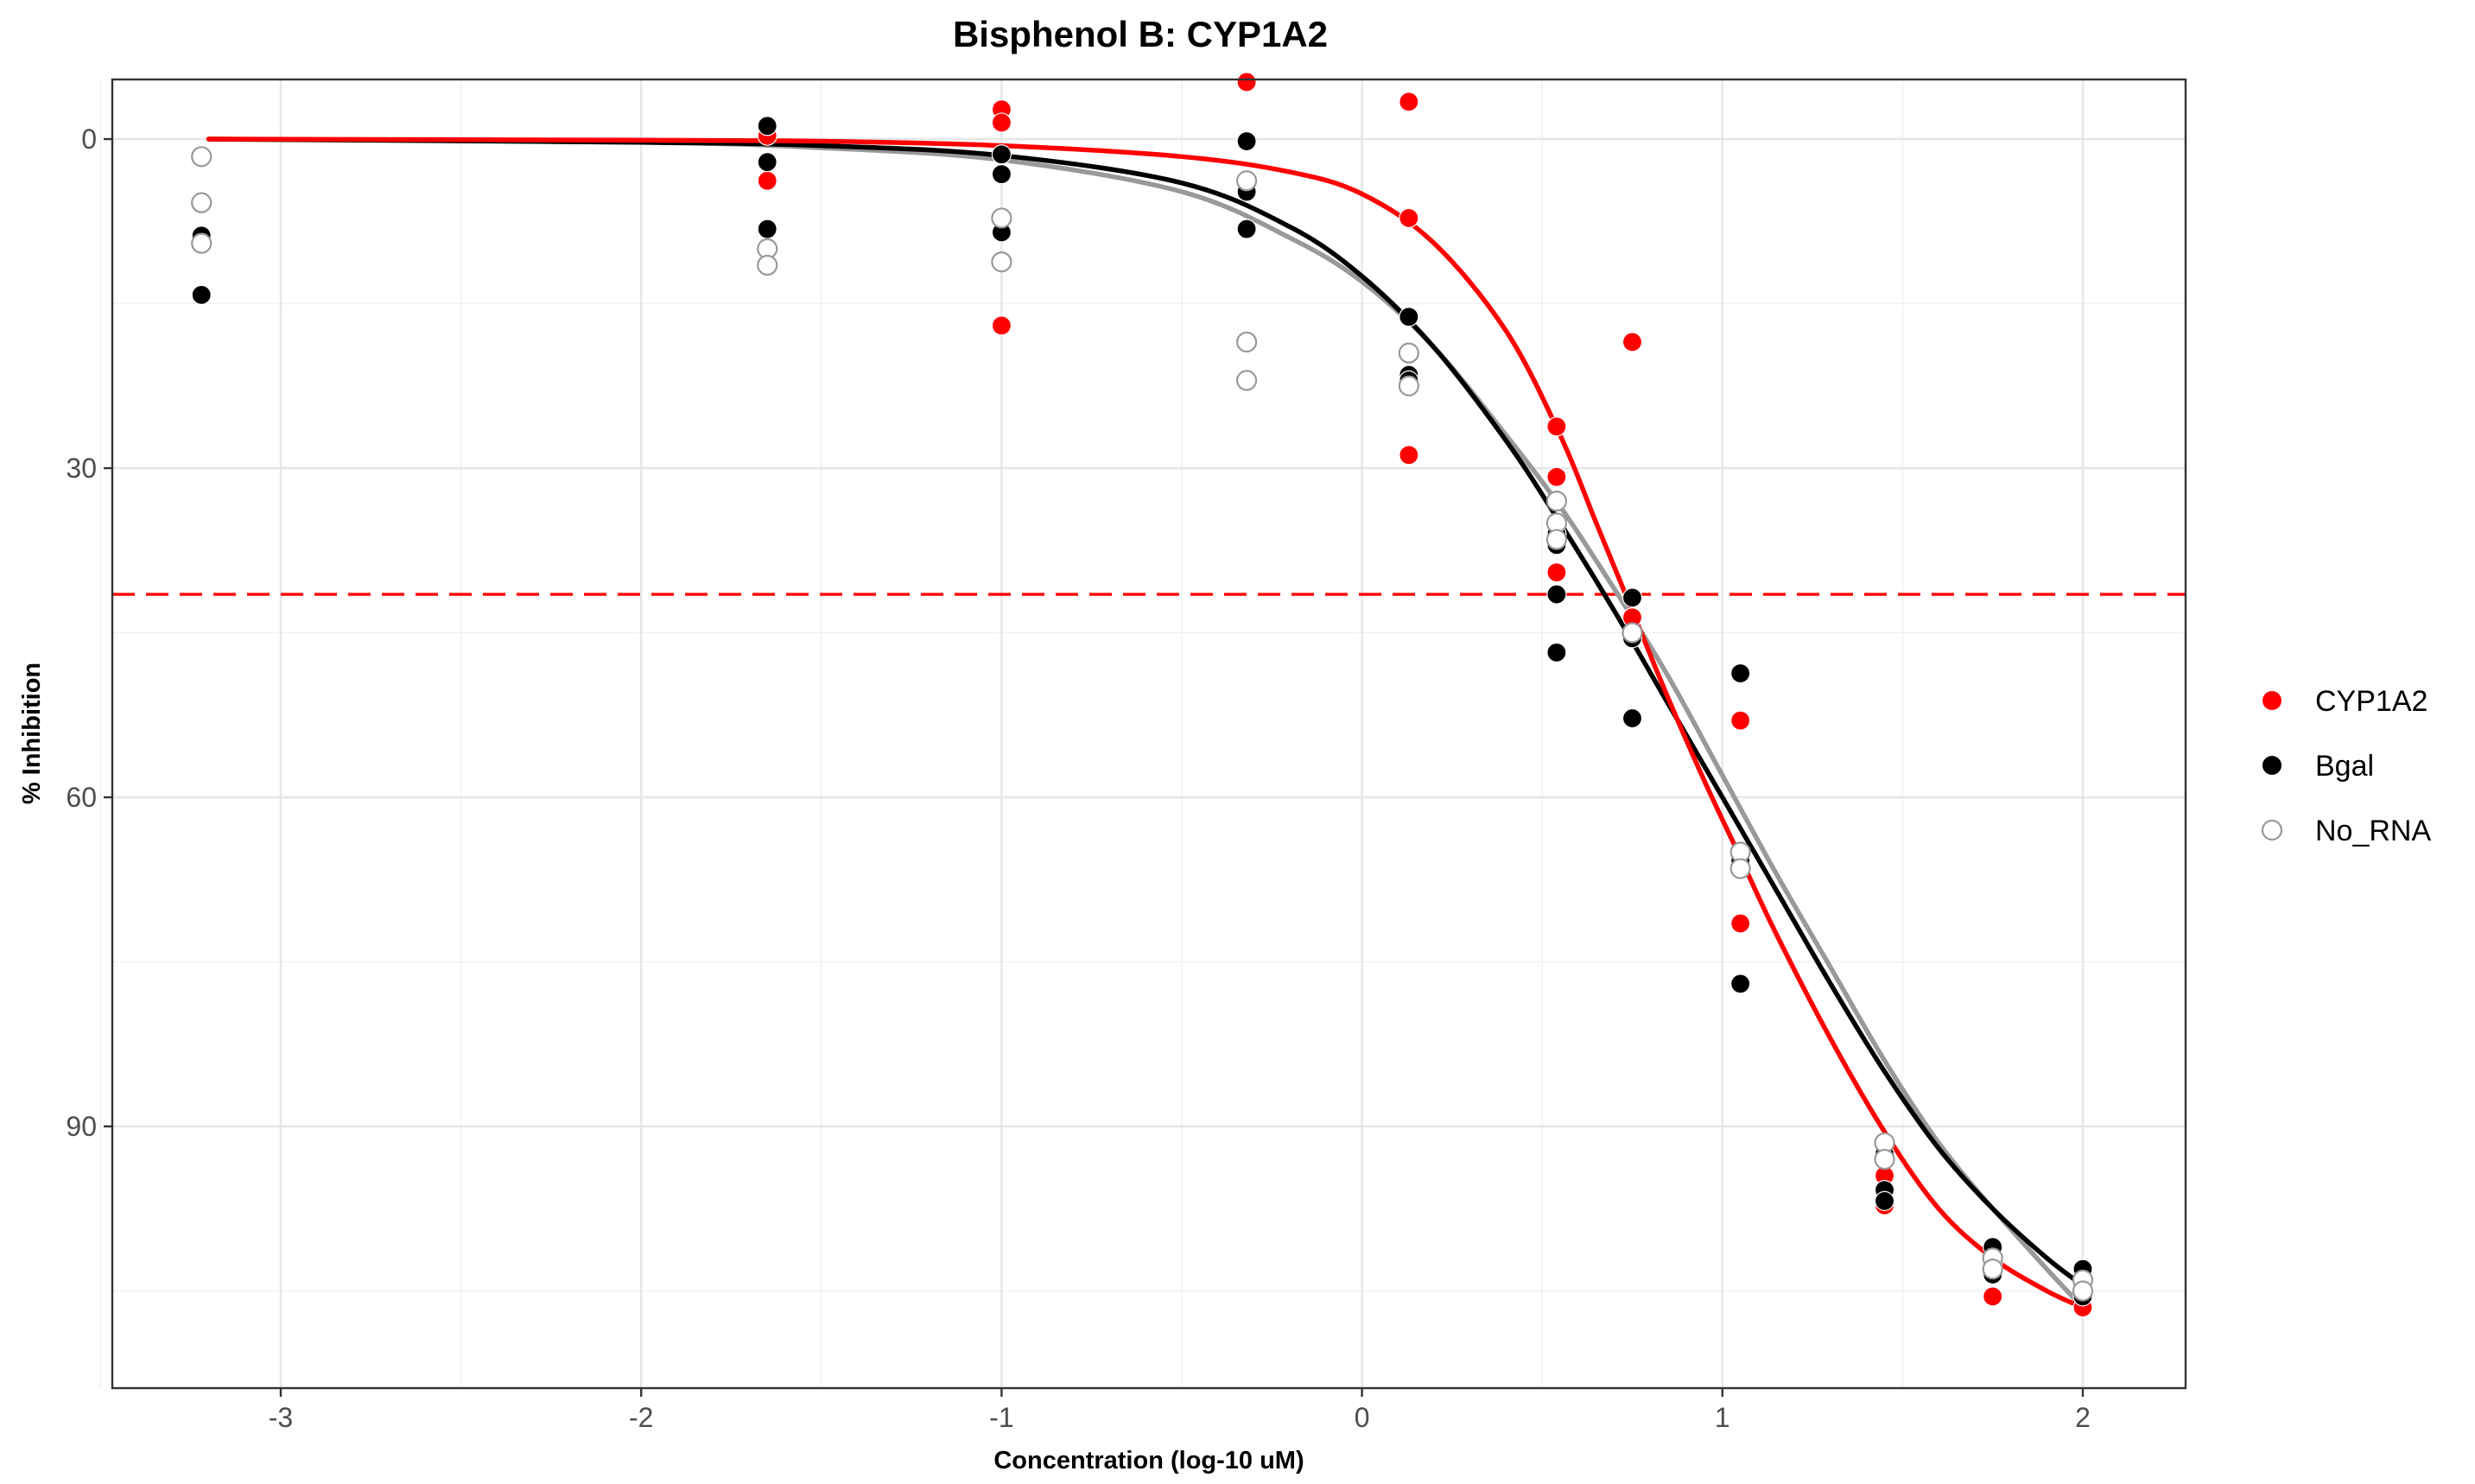  Describe the element at coordinates (281, 1417) in the screenshot. I see `x-tick-label: -3` at that location.